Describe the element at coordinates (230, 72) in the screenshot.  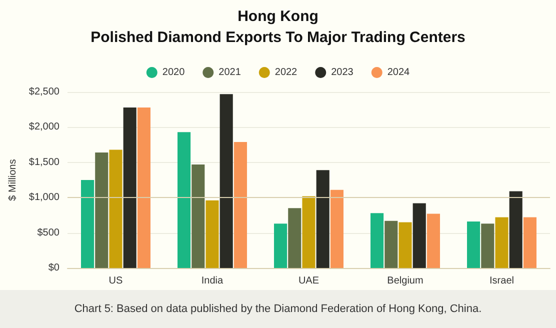
I see `legend-label: 2021` at that location.